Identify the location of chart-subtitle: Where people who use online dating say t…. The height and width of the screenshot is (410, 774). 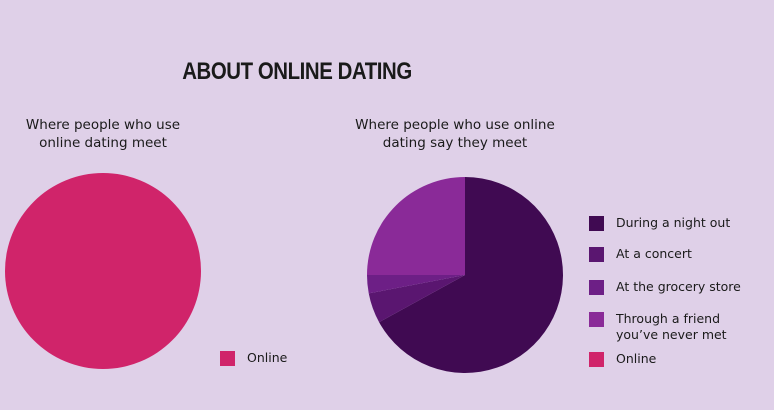
(455, 134).